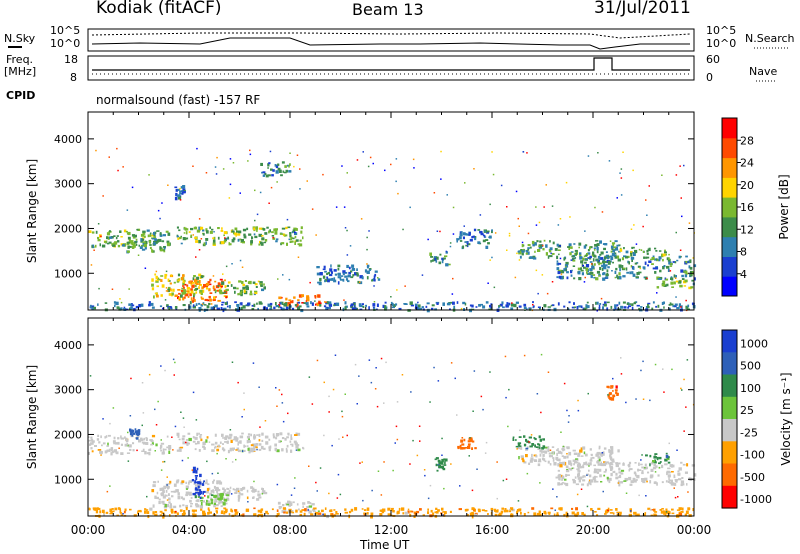 This screenshot has width=800, height=554. I want to click on nsky-tick-top: 10^5, so click(65, 30).